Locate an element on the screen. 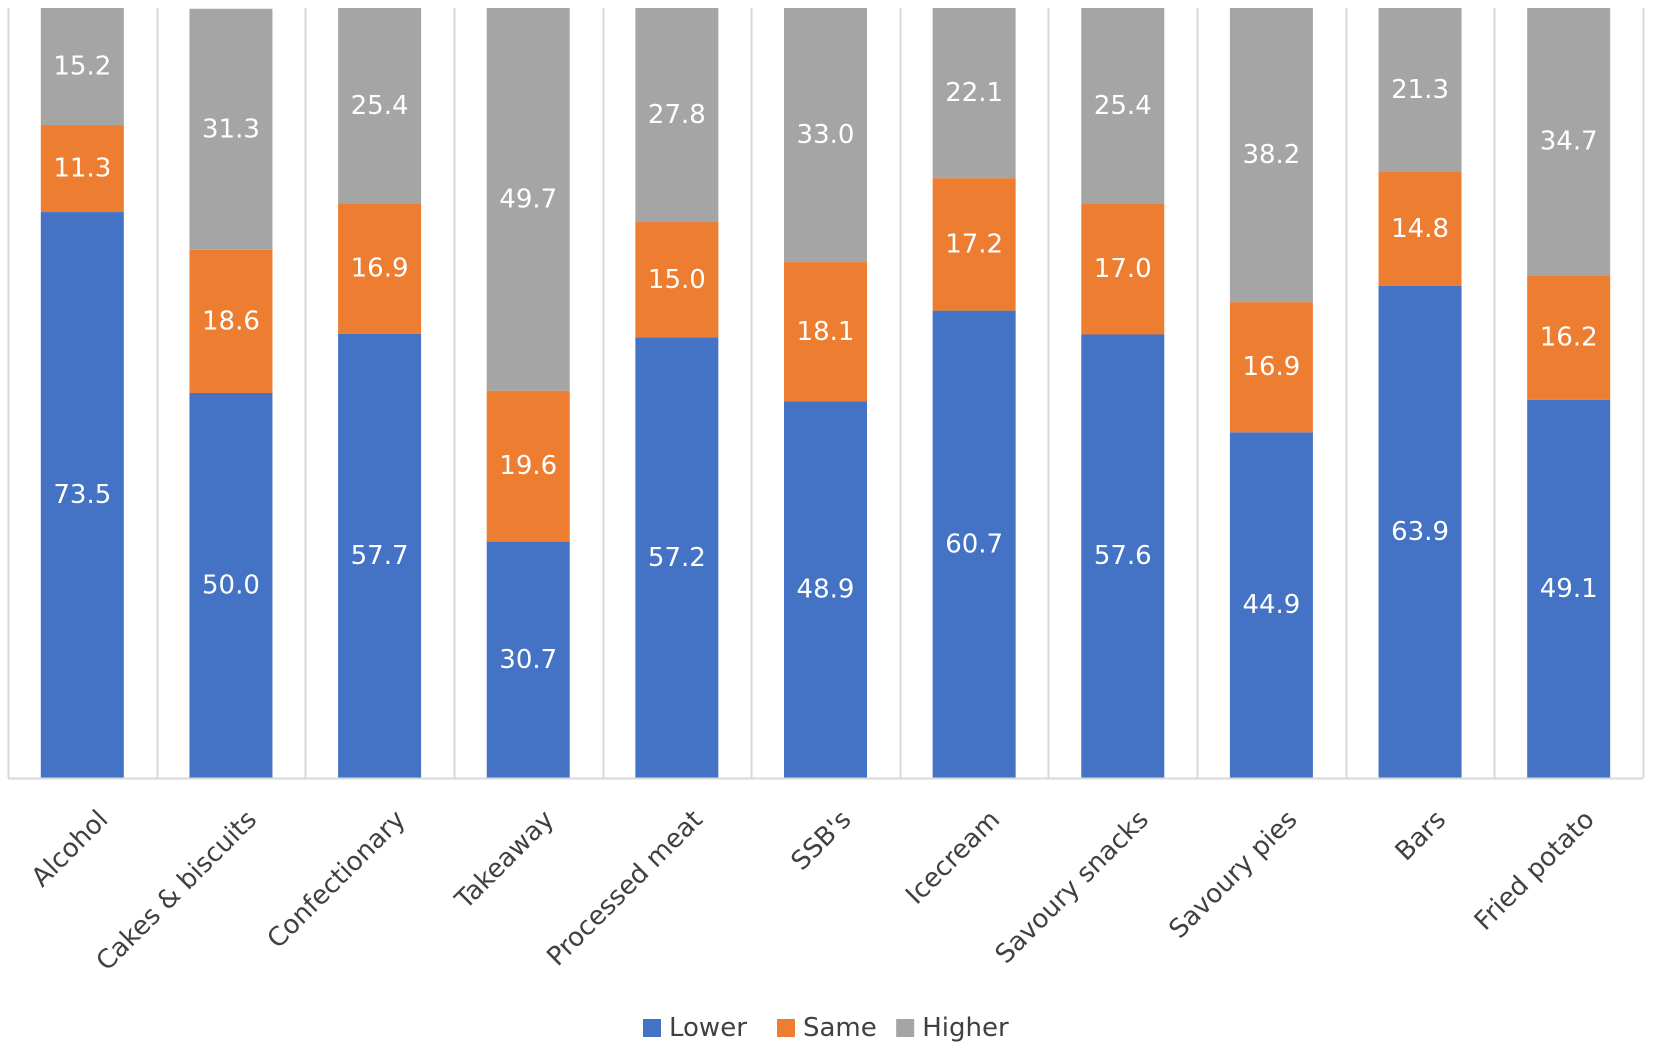 The height and width of the screenshot is (1051, 1654). category-label: Icecream is located at coordinates (953, 858).